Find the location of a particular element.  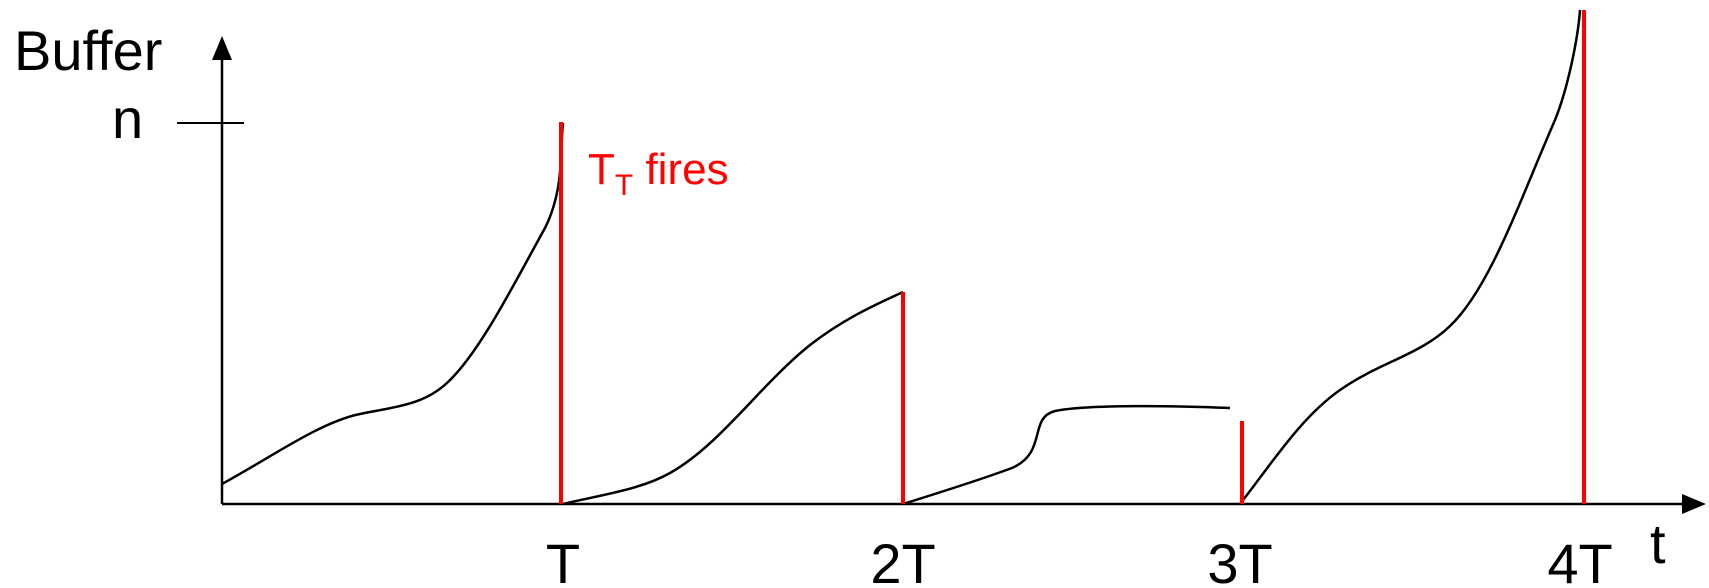

x-tick-label-4T: 4T is located at coordinates (1579, 560).